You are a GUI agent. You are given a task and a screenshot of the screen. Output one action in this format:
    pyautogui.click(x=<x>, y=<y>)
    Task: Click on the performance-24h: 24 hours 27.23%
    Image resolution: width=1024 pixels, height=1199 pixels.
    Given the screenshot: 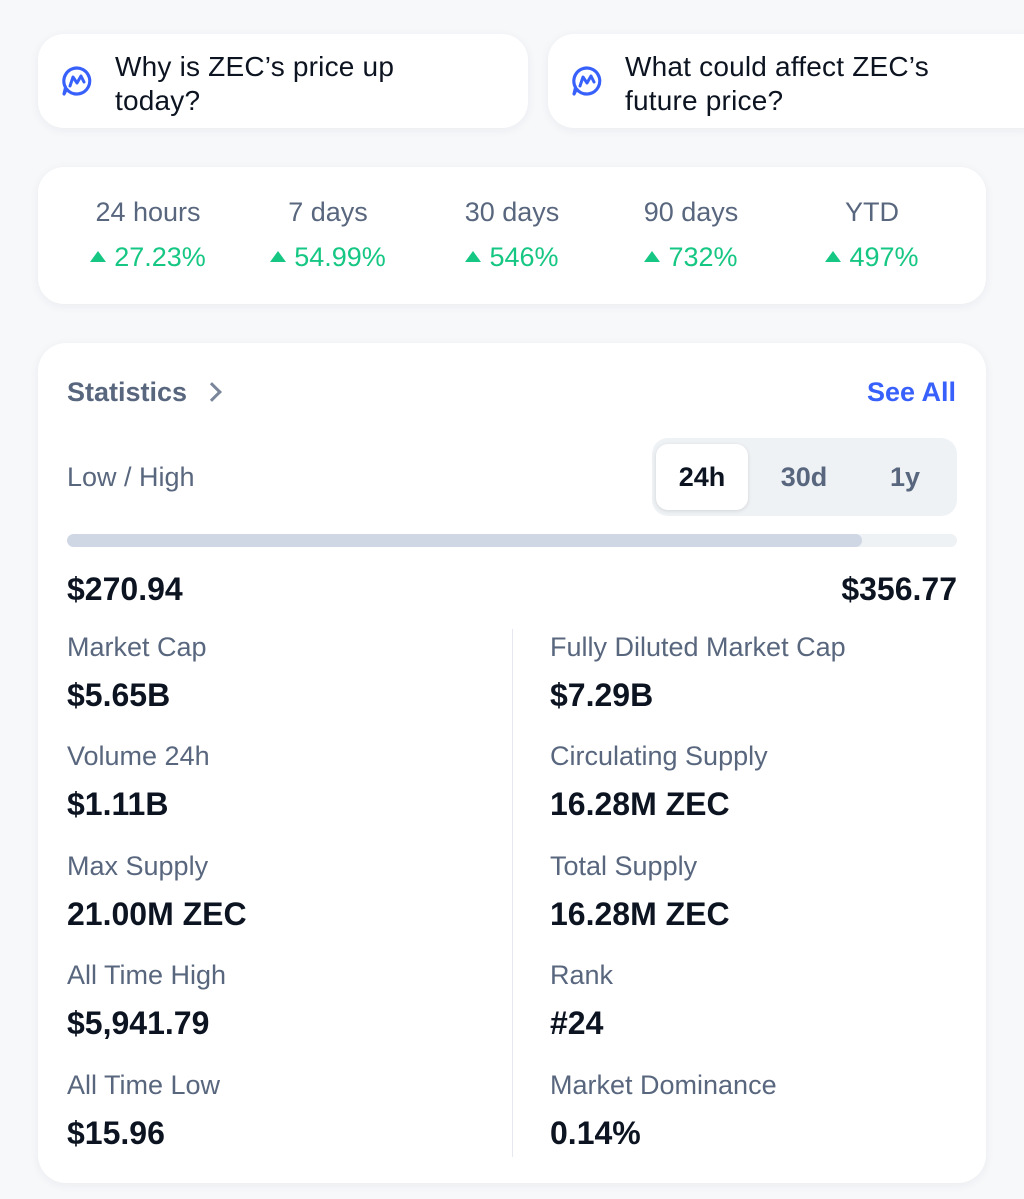 What is the action you would take?
    pyautogui.click(x=148, y=234)
    